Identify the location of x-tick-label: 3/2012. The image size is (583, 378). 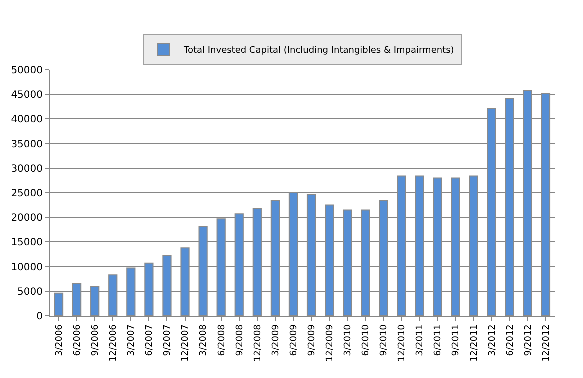
(493, 340).